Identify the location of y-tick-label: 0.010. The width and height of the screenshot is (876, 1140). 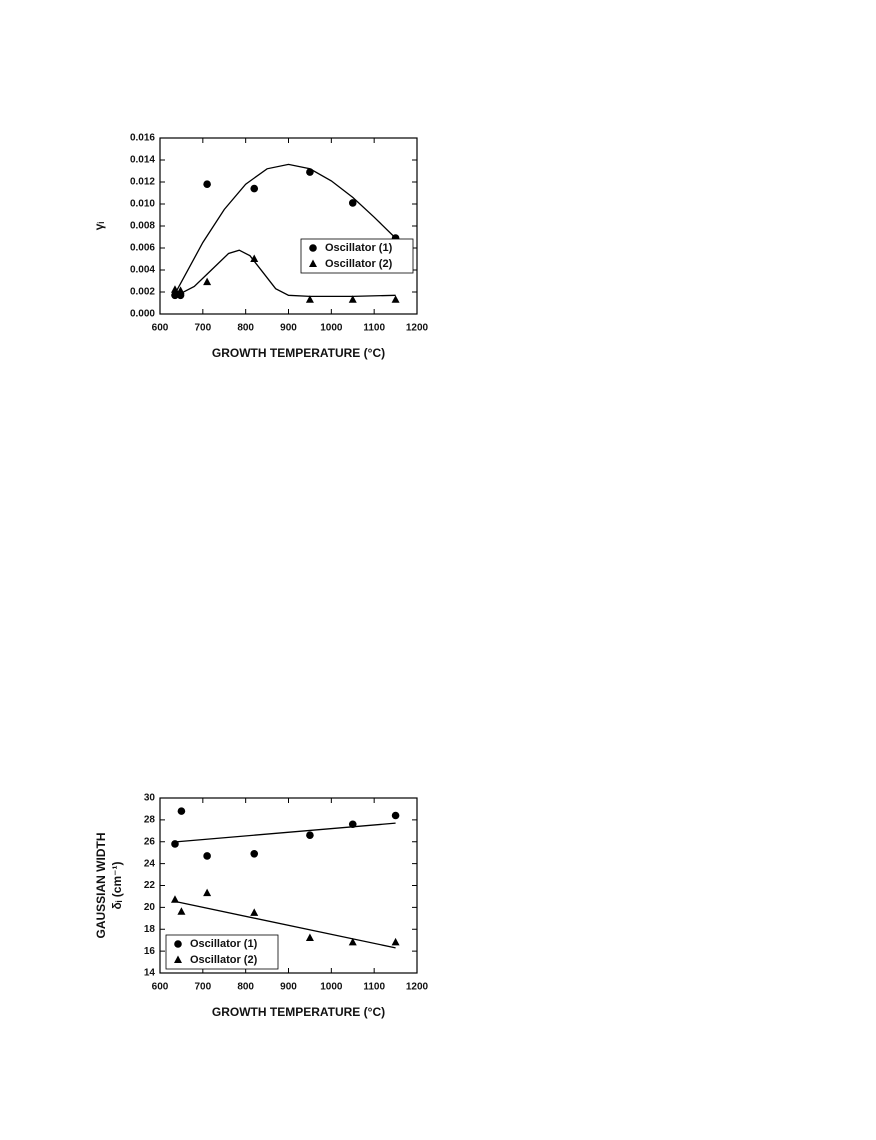
(142, 204).